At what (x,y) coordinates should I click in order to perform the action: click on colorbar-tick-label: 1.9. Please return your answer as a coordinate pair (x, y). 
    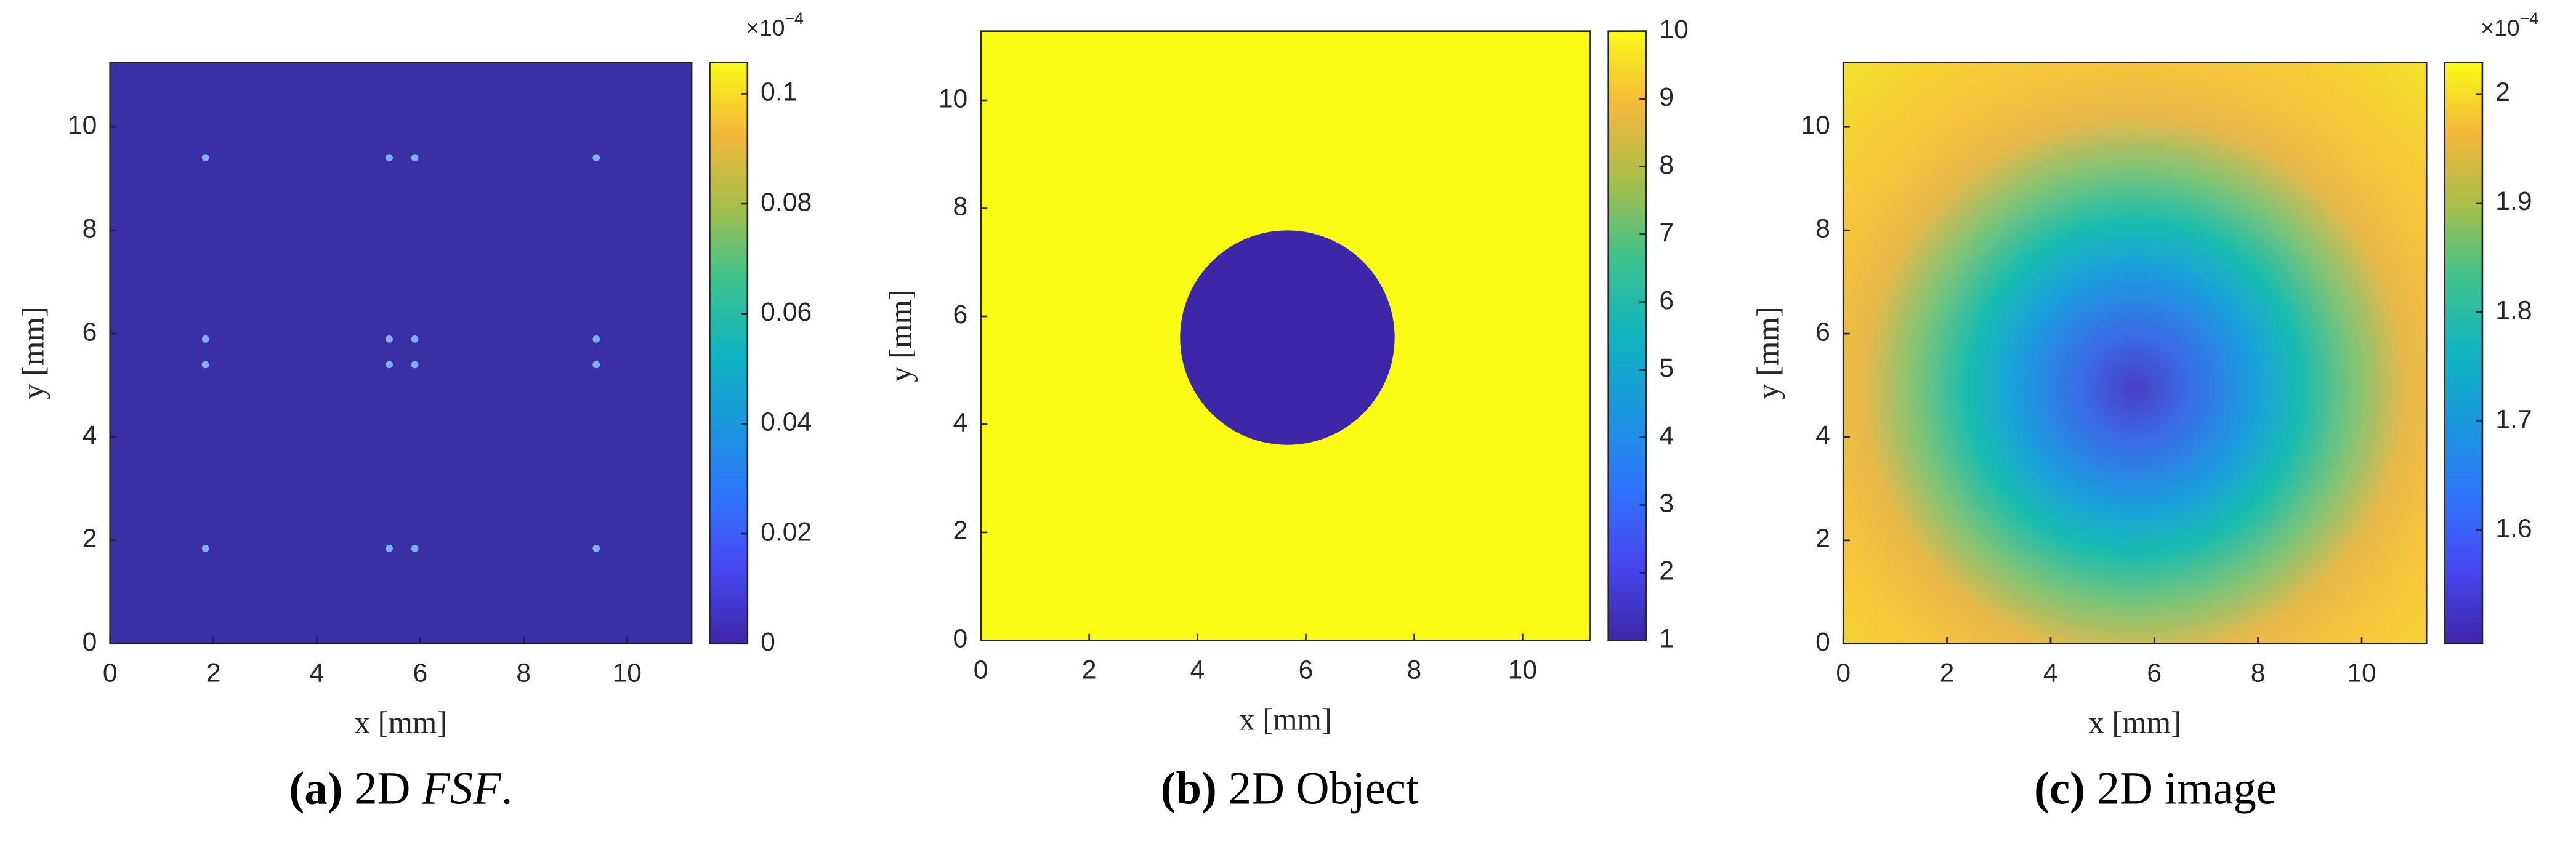
    Looking at the image, I should click on (2513, 202).